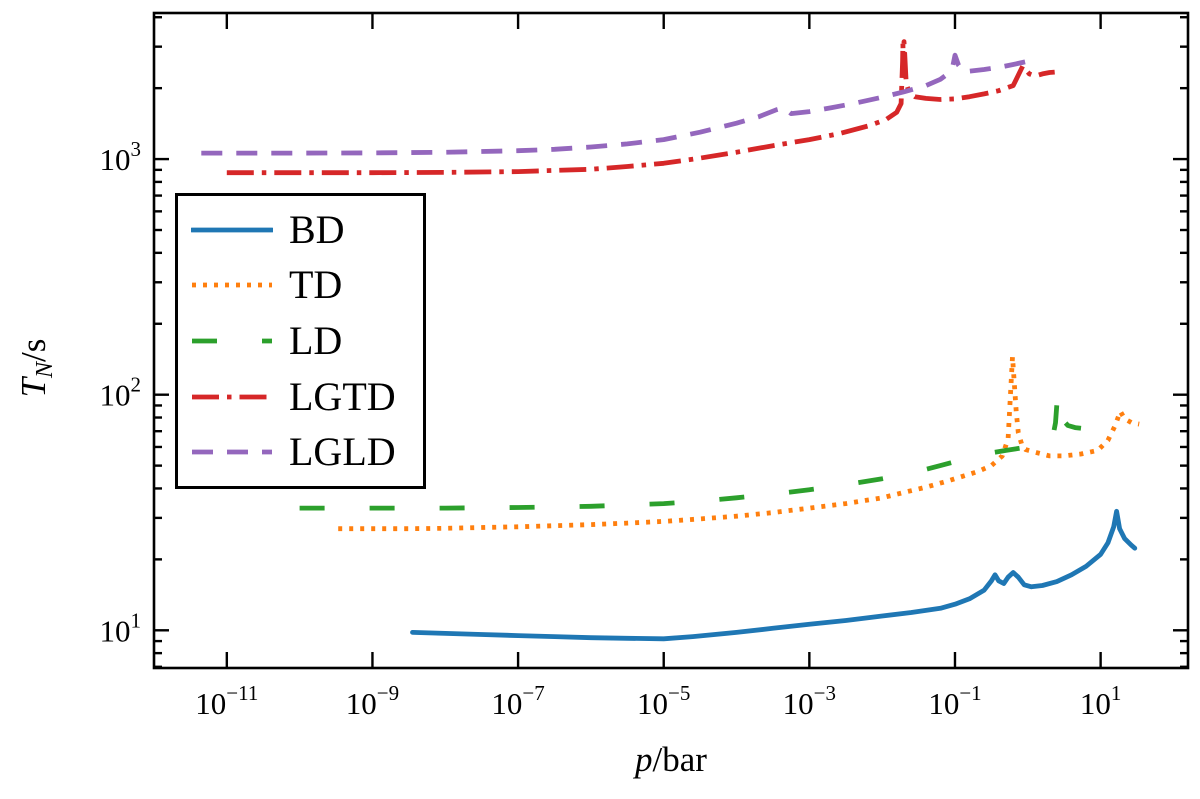 This screenshot has width=1200, height=799. What do you see at coordinates (644, 759) in the screenshot?
I see `x-axis-label-symbol: p` at bounding box center [644, 759].